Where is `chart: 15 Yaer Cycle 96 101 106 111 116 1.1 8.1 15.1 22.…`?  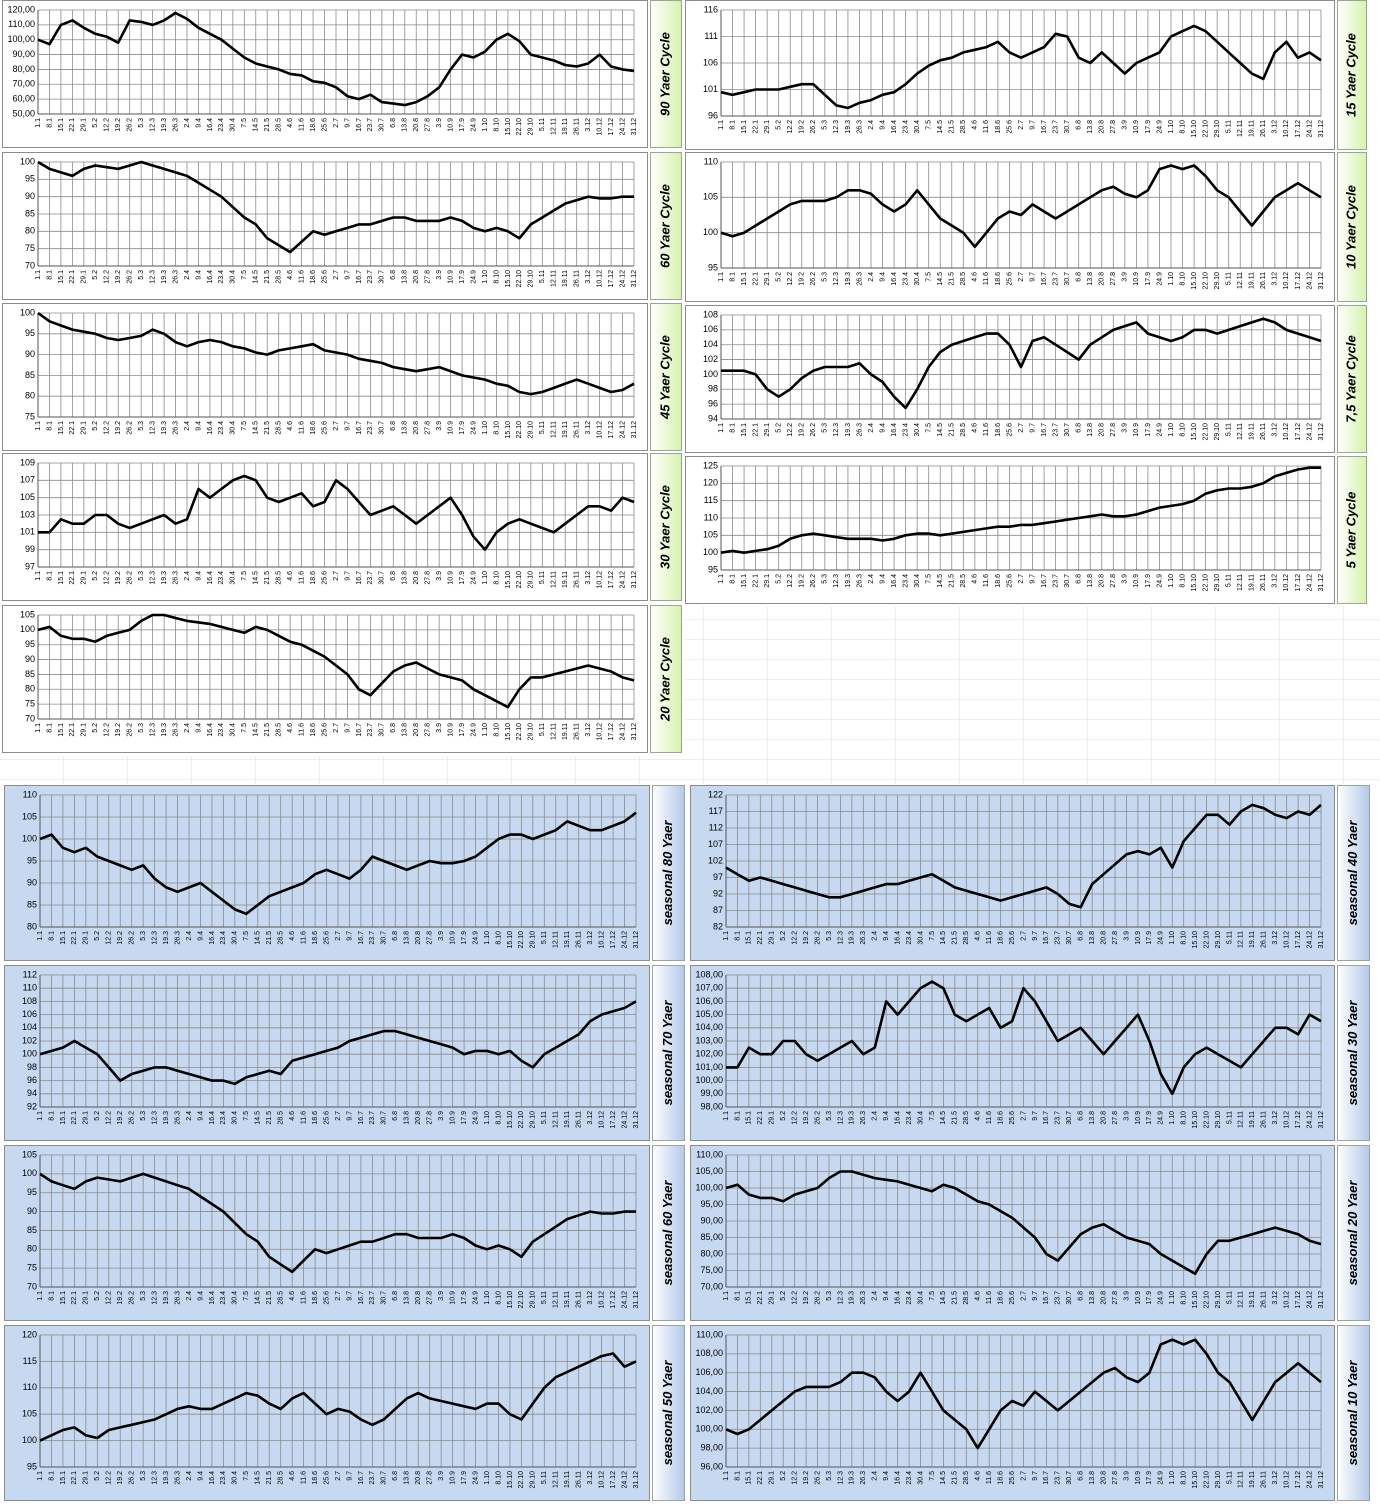
chart: 15 Yaer Cycle 96 101 106 111 116 1.1 8.1 15.1 22.… is located at coordinates (1026, 75).